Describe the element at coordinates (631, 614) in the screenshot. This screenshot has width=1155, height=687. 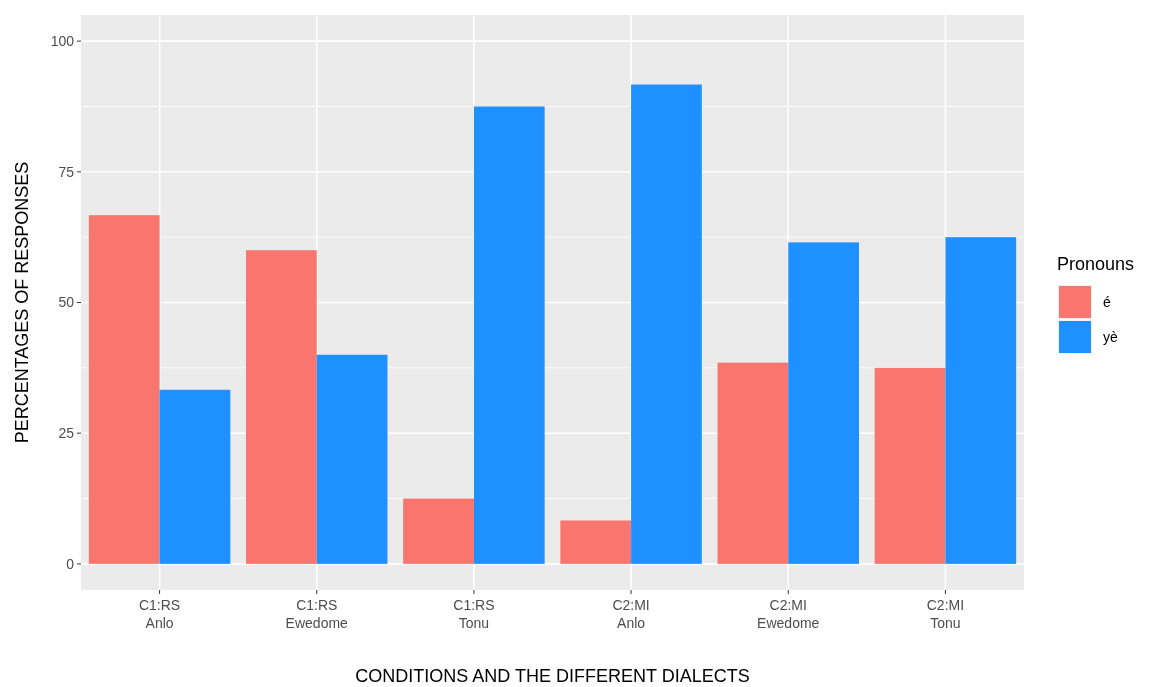
I see `x-tick-label: C2:MI Anlo` at that location.